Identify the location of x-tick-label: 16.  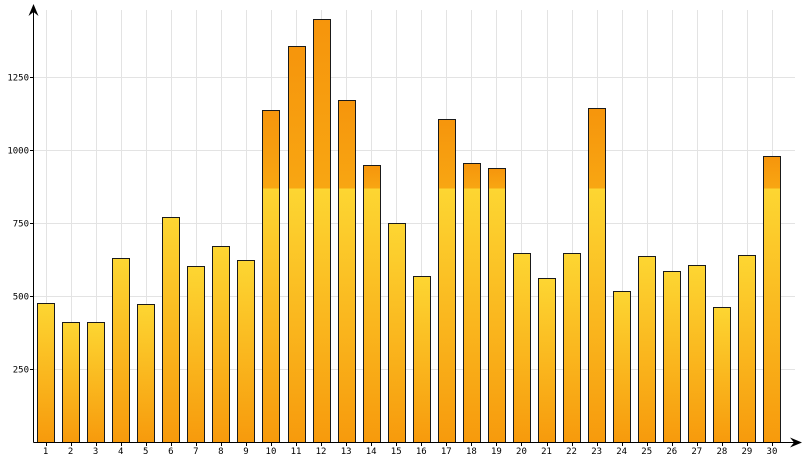
(421, 452).